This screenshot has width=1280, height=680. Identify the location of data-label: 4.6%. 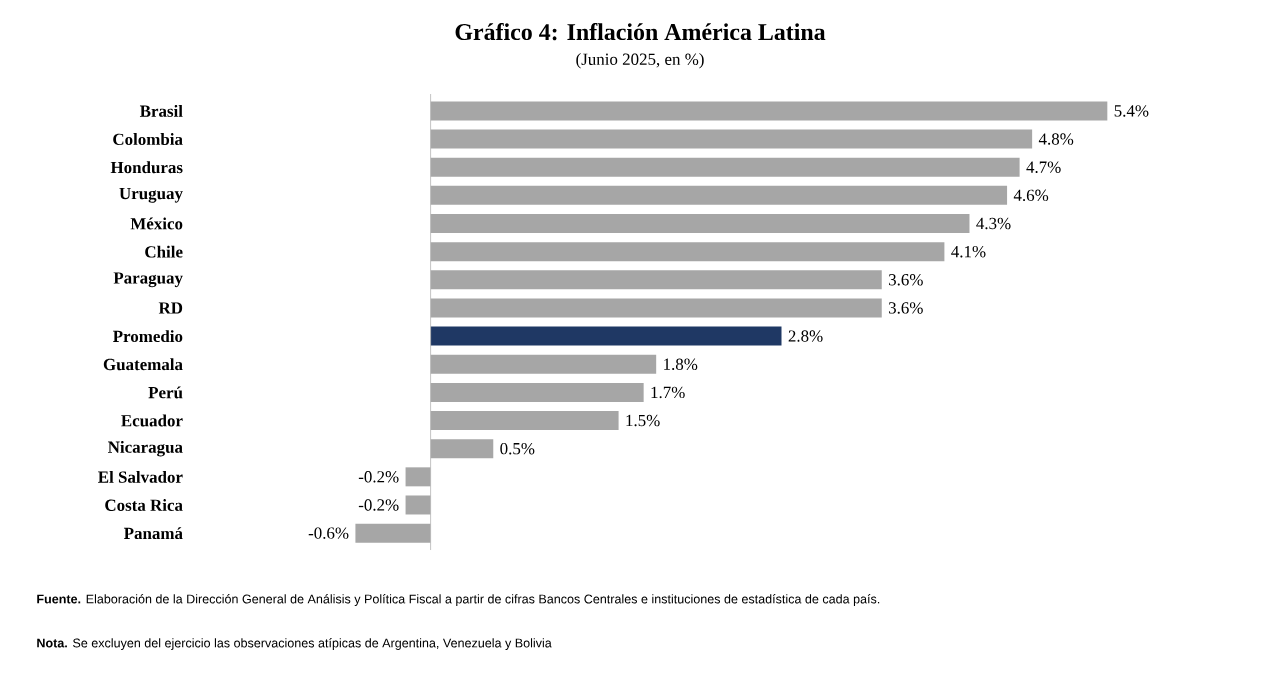
(1031, 195).